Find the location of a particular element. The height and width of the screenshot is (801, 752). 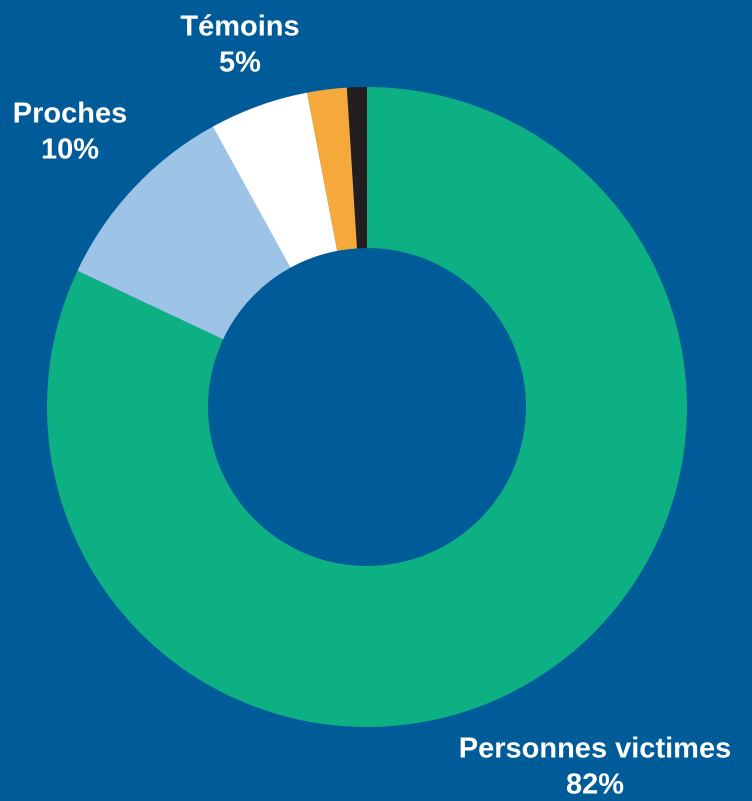

segment-label: Témoins is located at coordinates (239, 27).